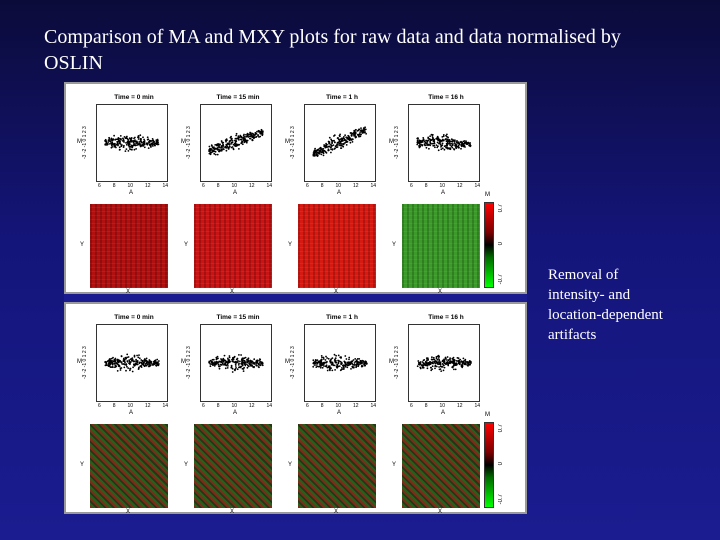  What do you see at coordinates (238, 97) in the screenshot?
I see `ma-plot-title: Time = 15 min` at bounding box center [238, 97].